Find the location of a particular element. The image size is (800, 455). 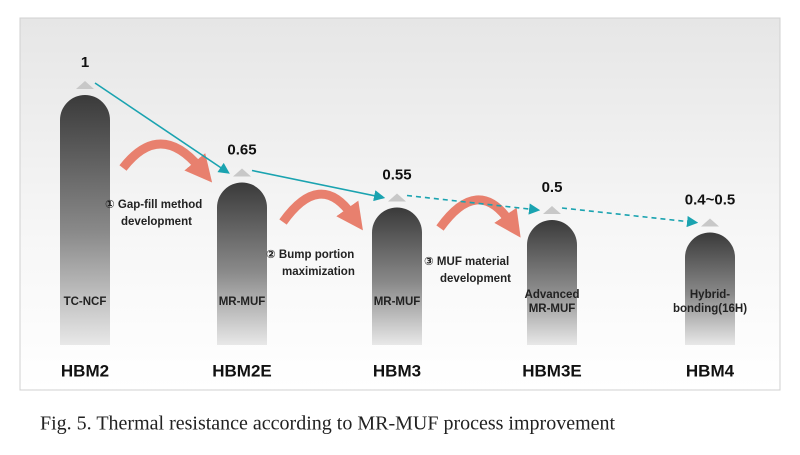

step-label: ③ MUF material is located at coordinates (466, 262).